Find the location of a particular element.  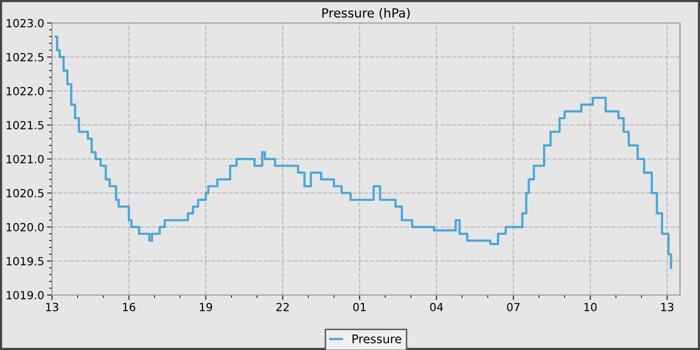

y-tick-label: 1022.0 is located at coordinates (25, 91).